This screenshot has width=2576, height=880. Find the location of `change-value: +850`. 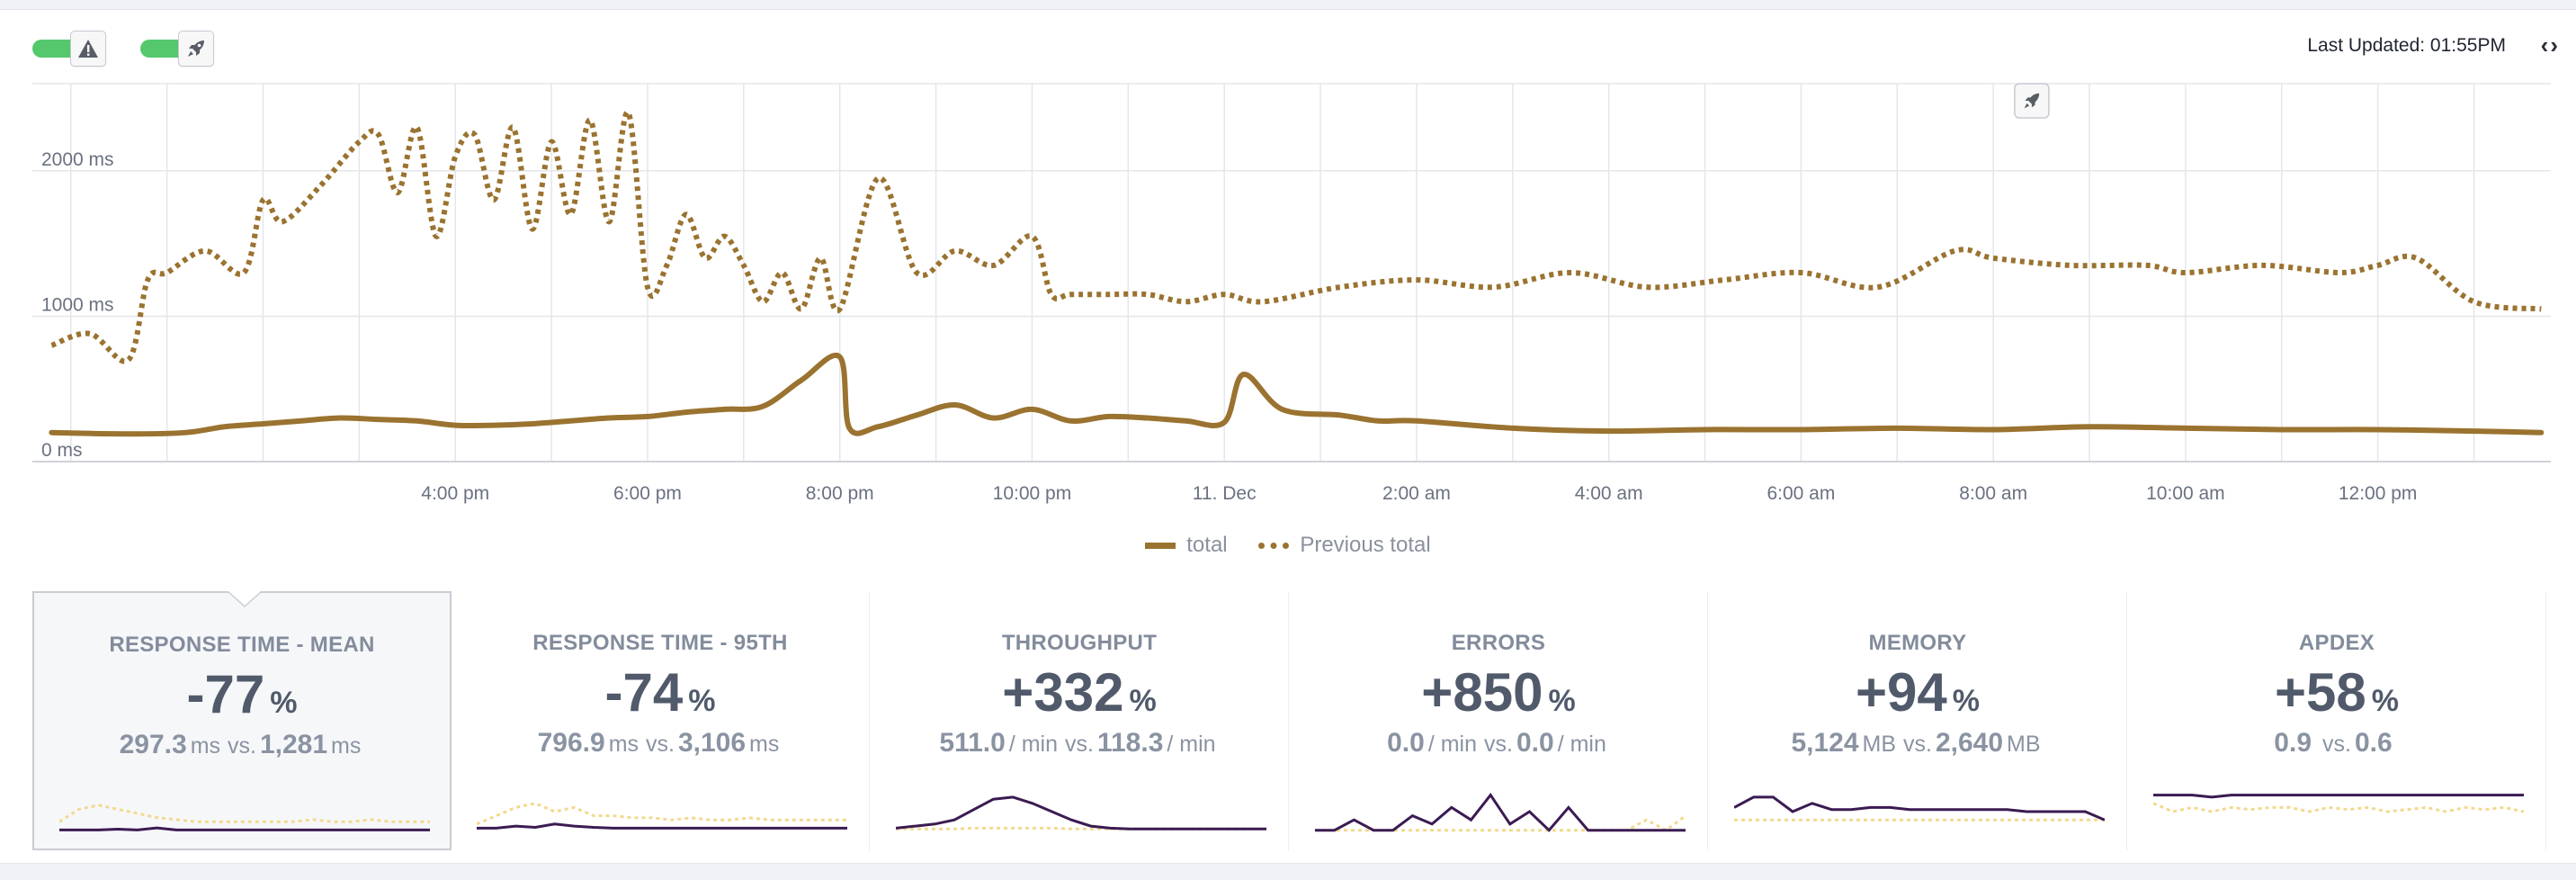

change-value: +850 is located at coordinates (1482, 692).